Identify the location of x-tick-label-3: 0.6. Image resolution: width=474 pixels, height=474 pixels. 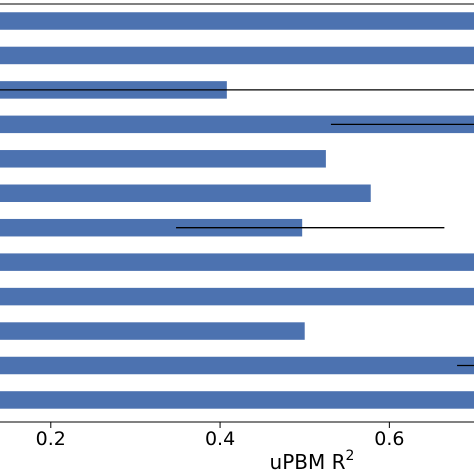
(389, 439).